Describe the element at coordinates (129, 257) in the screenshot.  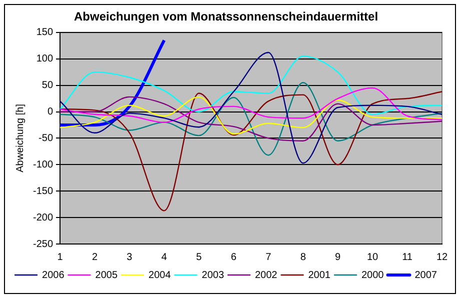
I see `x-tick-label: 3` at that location.